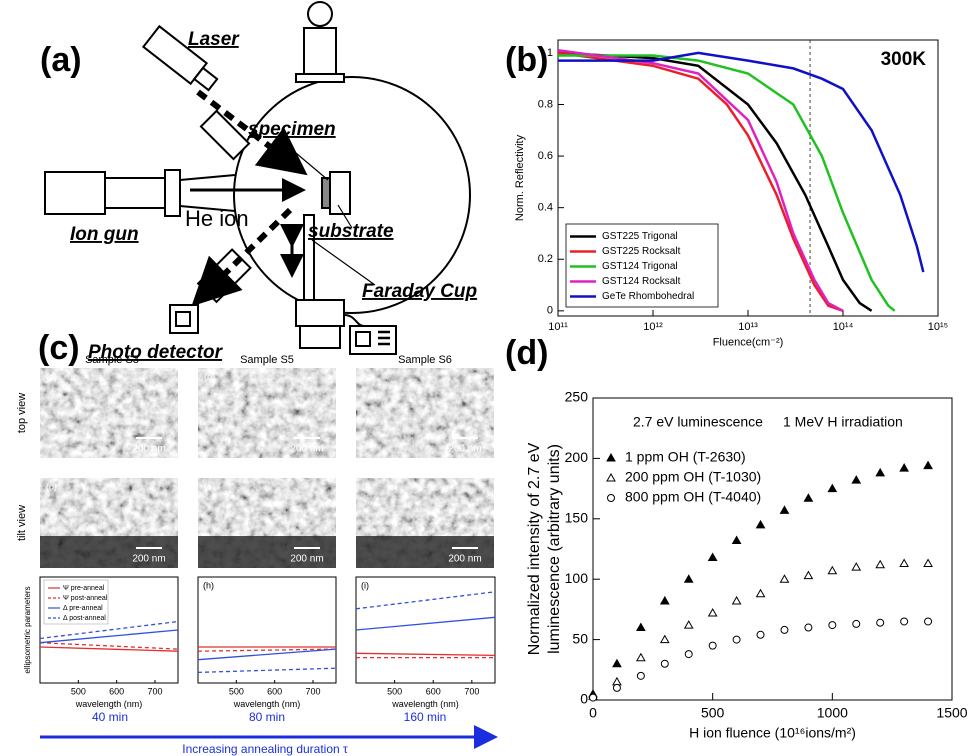 This screenshot has width=969, height=756. Describe the element at coordinates (471, 691) in the screenshot. I see `x-tick-label: 700` at that location.